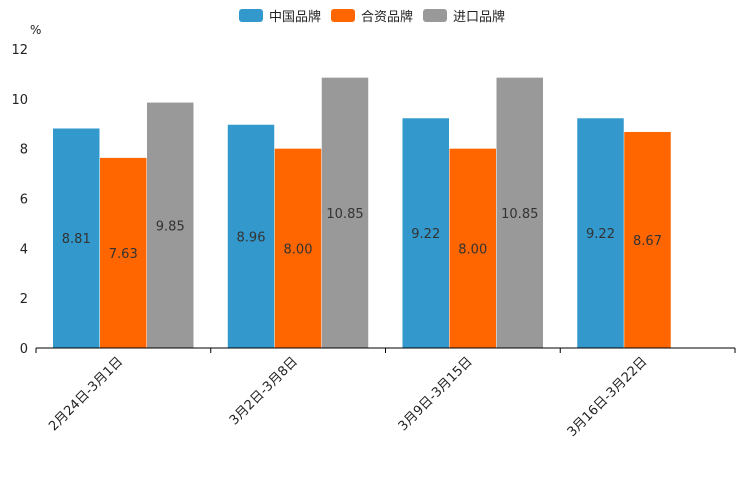 The image size is (744, 496). I want to click on y-tick-label: 12, so click(19, 50).